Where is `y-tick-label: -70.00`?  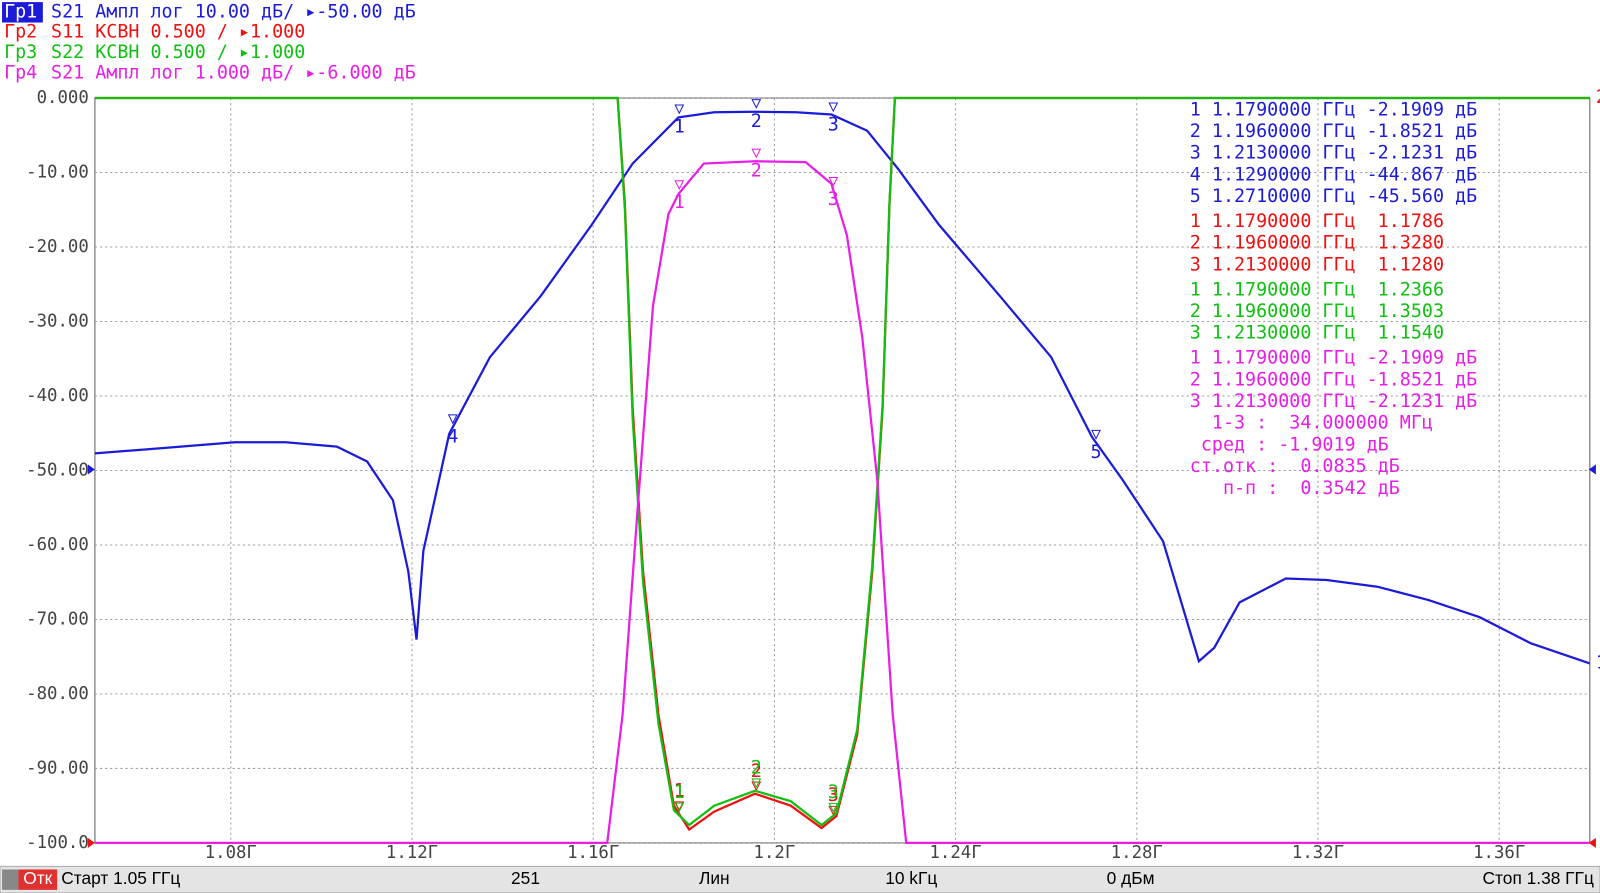 y-tick-label: -70.00 is located at coordinates (57, 619).